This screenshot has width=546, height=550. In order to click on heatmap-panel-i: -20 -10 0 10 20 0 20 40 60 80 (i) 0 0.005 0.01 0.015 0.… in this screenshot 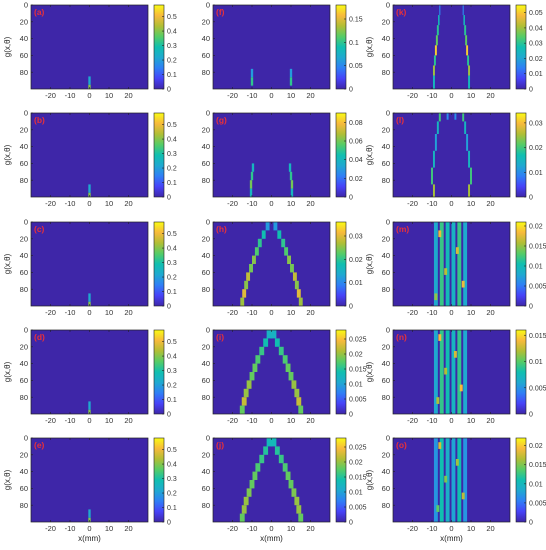, I will do `click(284, 375)`.